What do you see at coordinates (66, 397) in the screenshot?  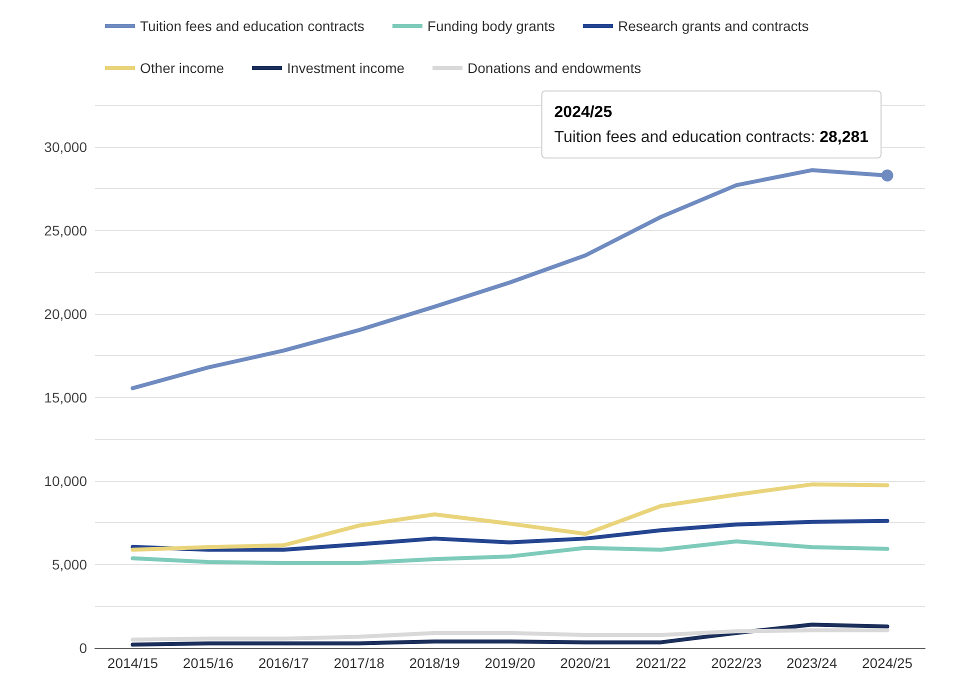 I see `y-tick-label: 15,000` at bounding box center [66, 397].